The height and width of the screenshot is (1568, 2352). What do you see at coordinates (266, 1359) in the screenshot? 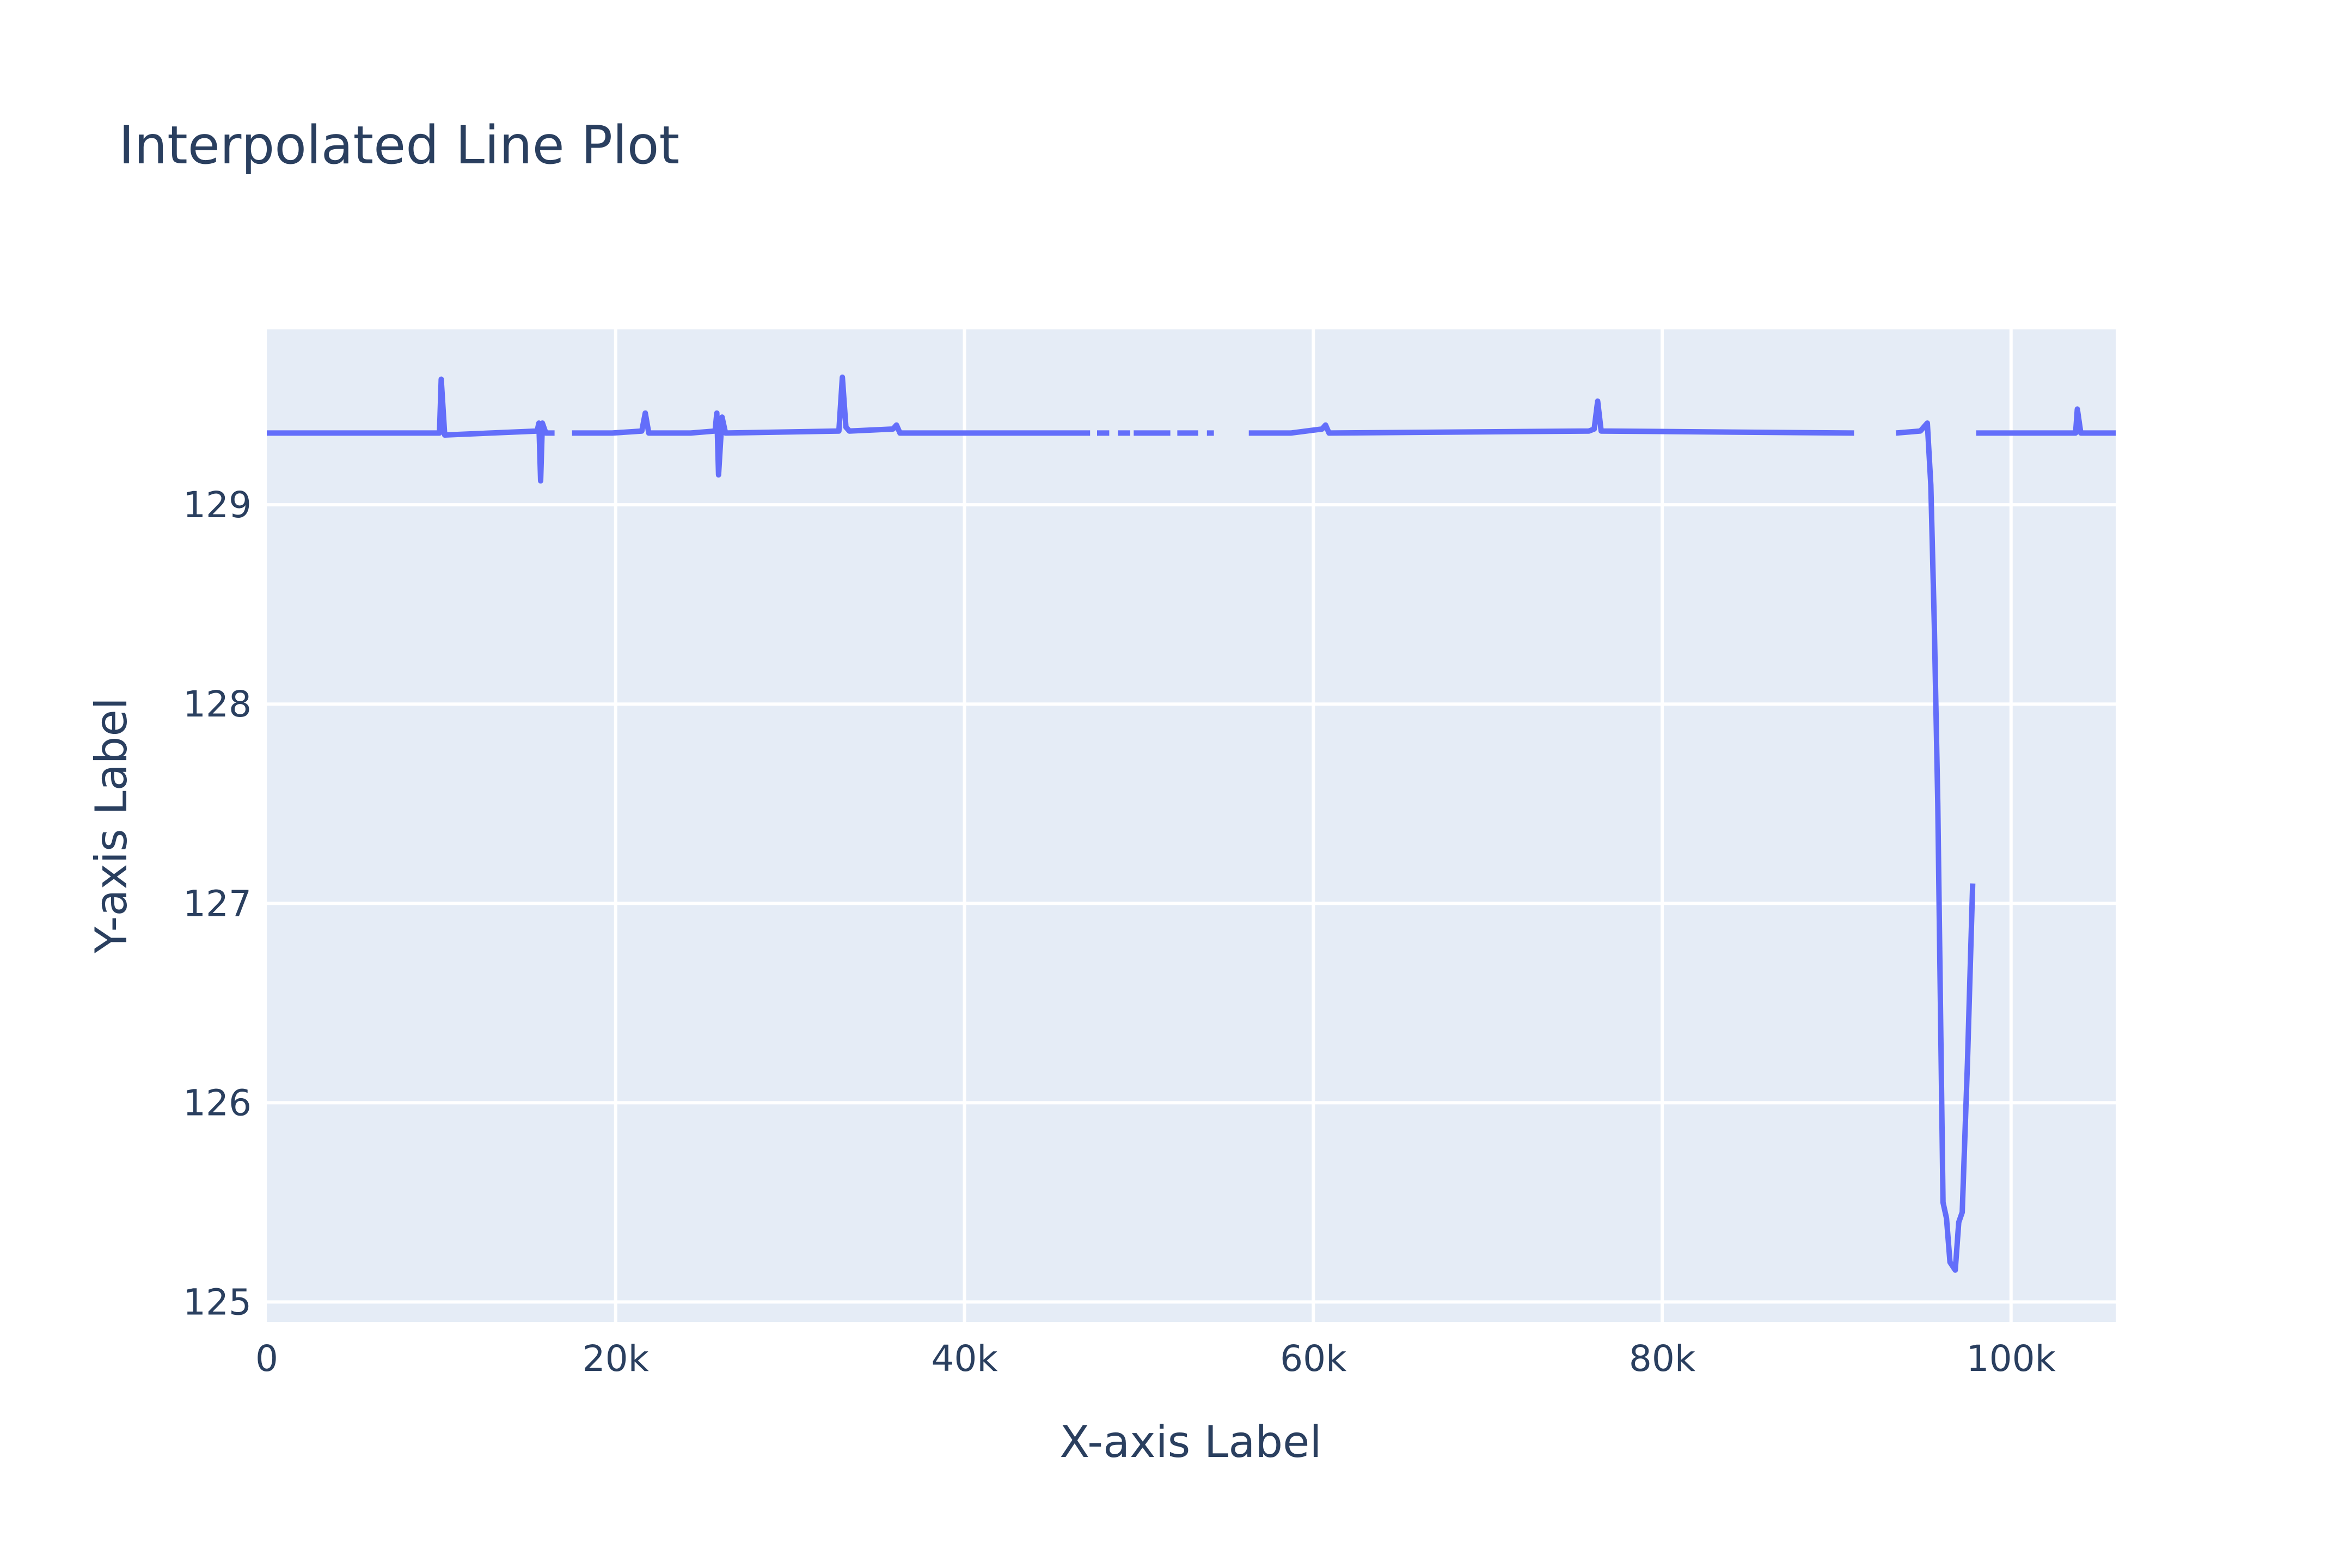
I see `x-tick-label: 0` at bounding box center [266, 1359].